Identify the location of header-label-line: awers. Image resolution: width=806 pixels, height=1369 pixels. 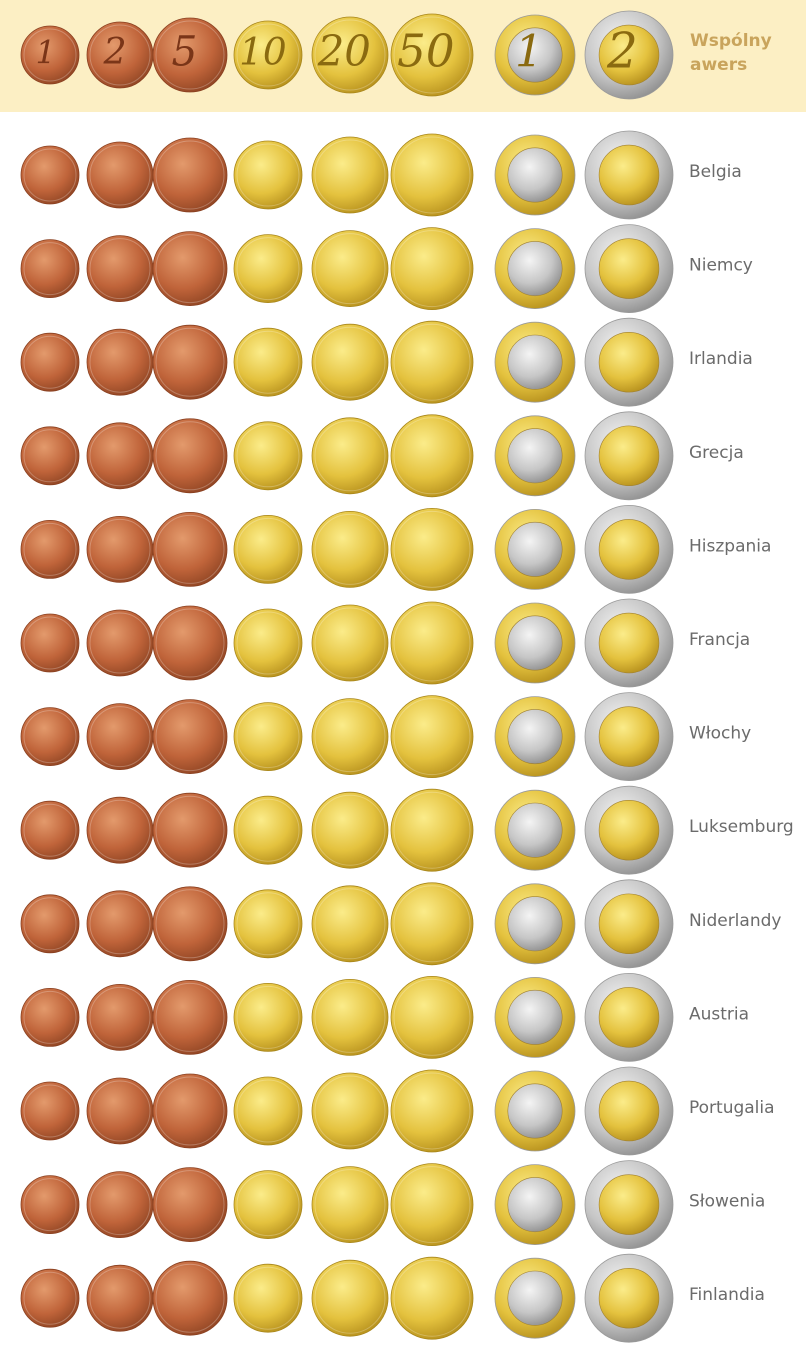
(718, 65).